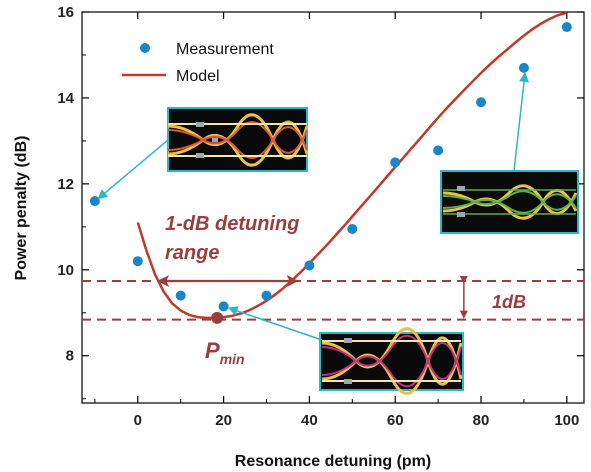  Describe the element at coordinates (333, 461) in the screenshot. I see `x-axis-title: Resonance detuning (pm)` at that location.